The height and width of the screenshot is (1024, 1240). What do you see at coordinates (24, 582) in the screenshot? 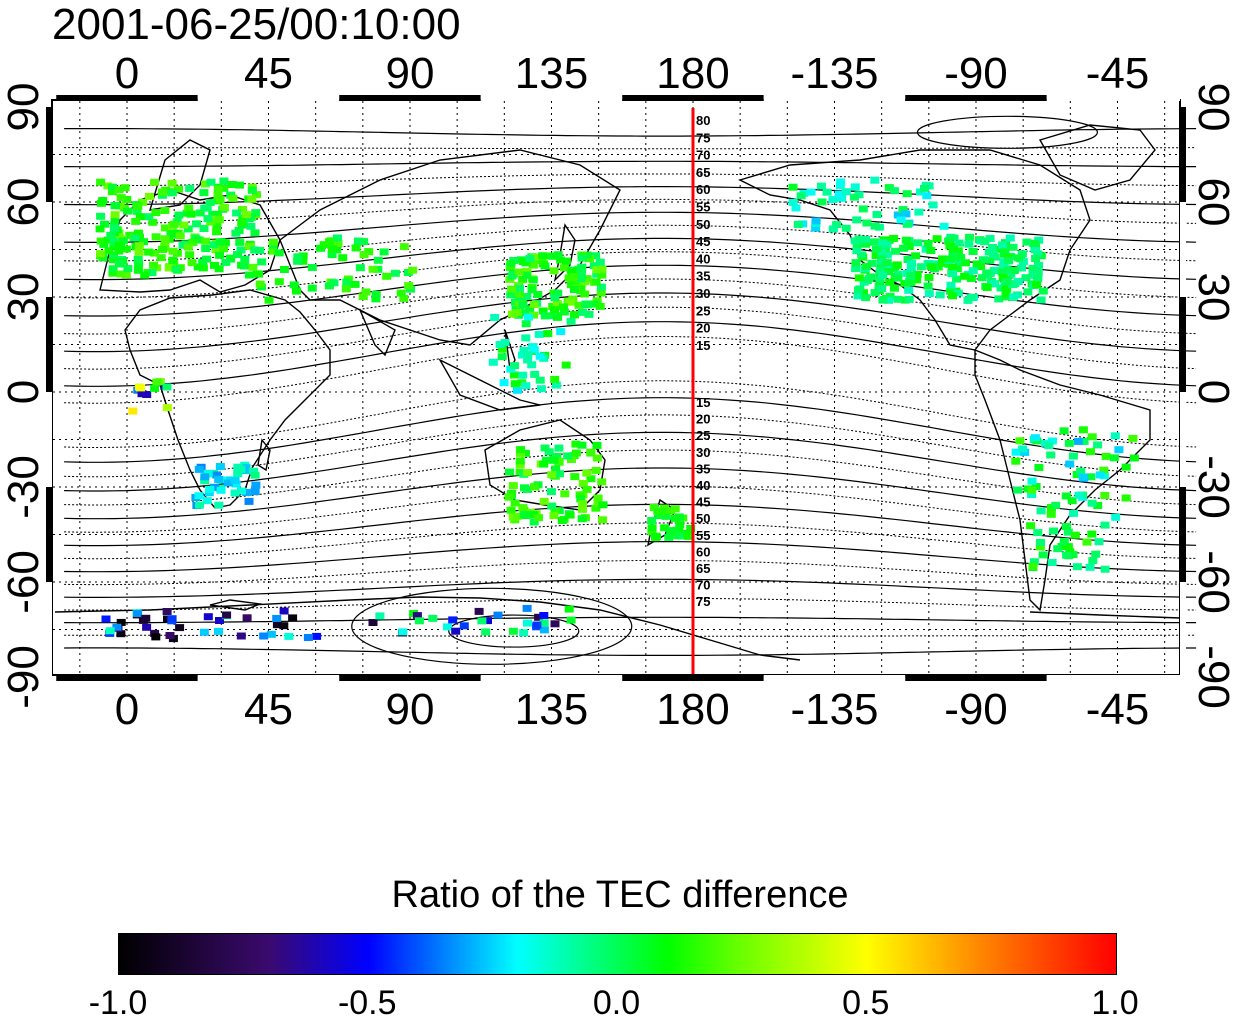
I see `left-tick-label: -60` at bounding box center [24, 582].